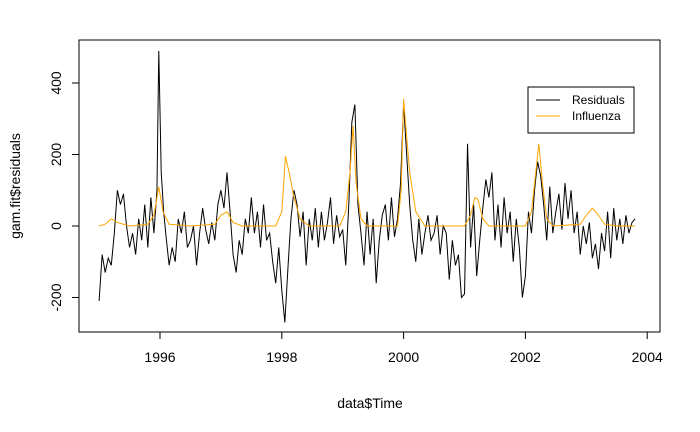 The image size is (700, 432). Describe the element at coordinates (15, 186) in the screenshot. I see `y-axis-label: gam.fit$residuals` at that location.